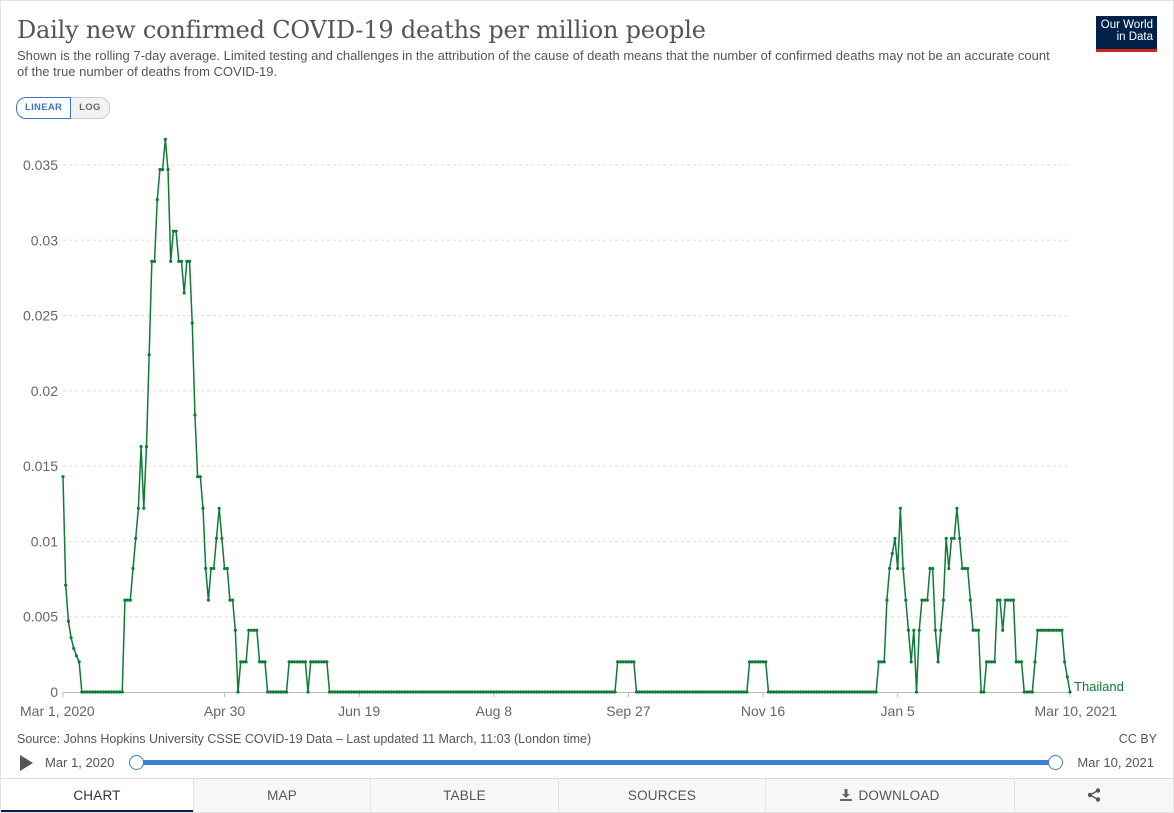 The image size is (1174, 813). What do you see at coordinates (80, 762) in the screenshot?
I see `timeline-start-label: Mar 1, 2020` at bounding box center [80, 762].